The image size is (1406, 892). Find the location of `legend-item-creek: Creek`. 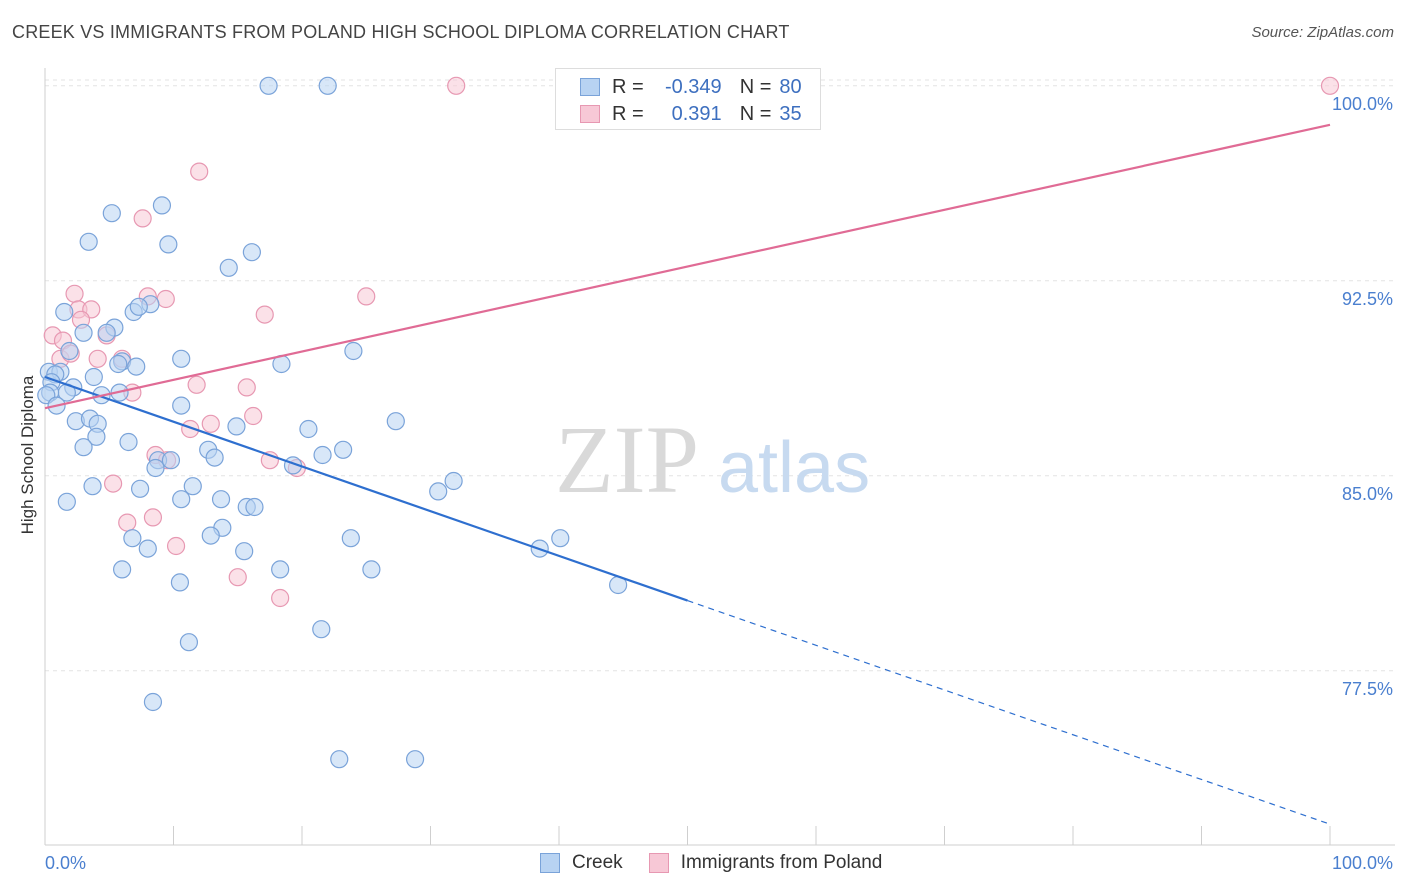

legend-item-creek: Creek is located at coordinates (581, 863).